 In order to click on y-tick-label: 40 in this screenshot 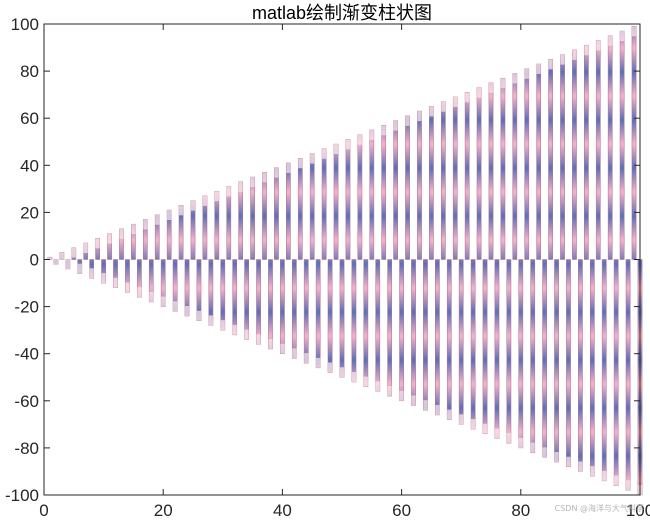, I will do `click(29, 165)`.